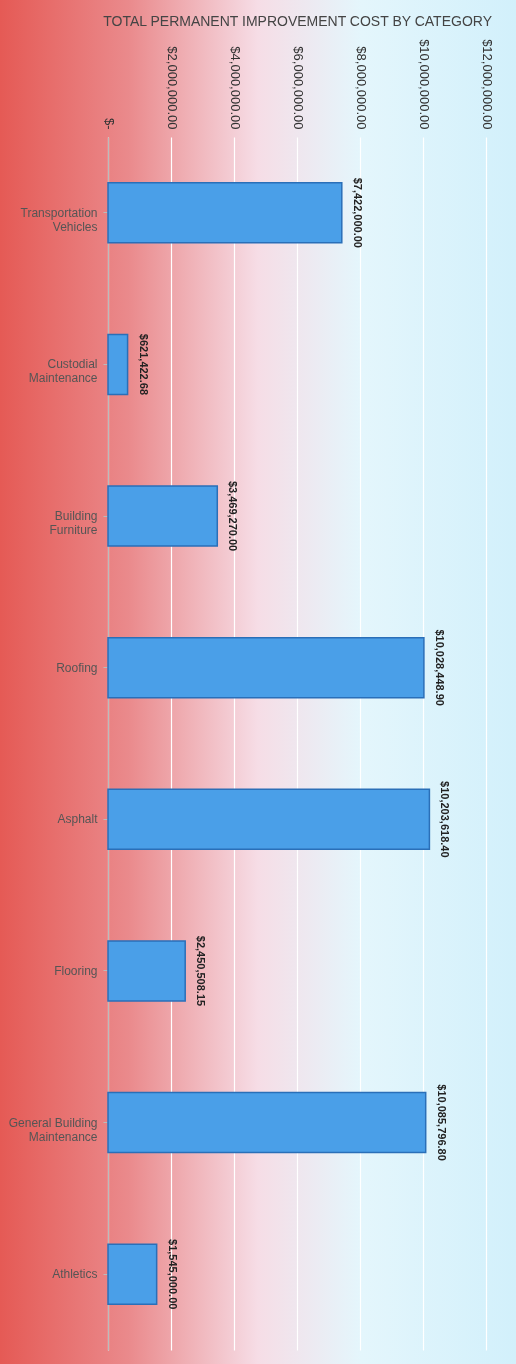 The height and width of the screenshot is (1364, 516). Describe the element at coordinates (53, 1129) in the screenshot. I see `y-tick-label: General Building Maintenance` at that location.